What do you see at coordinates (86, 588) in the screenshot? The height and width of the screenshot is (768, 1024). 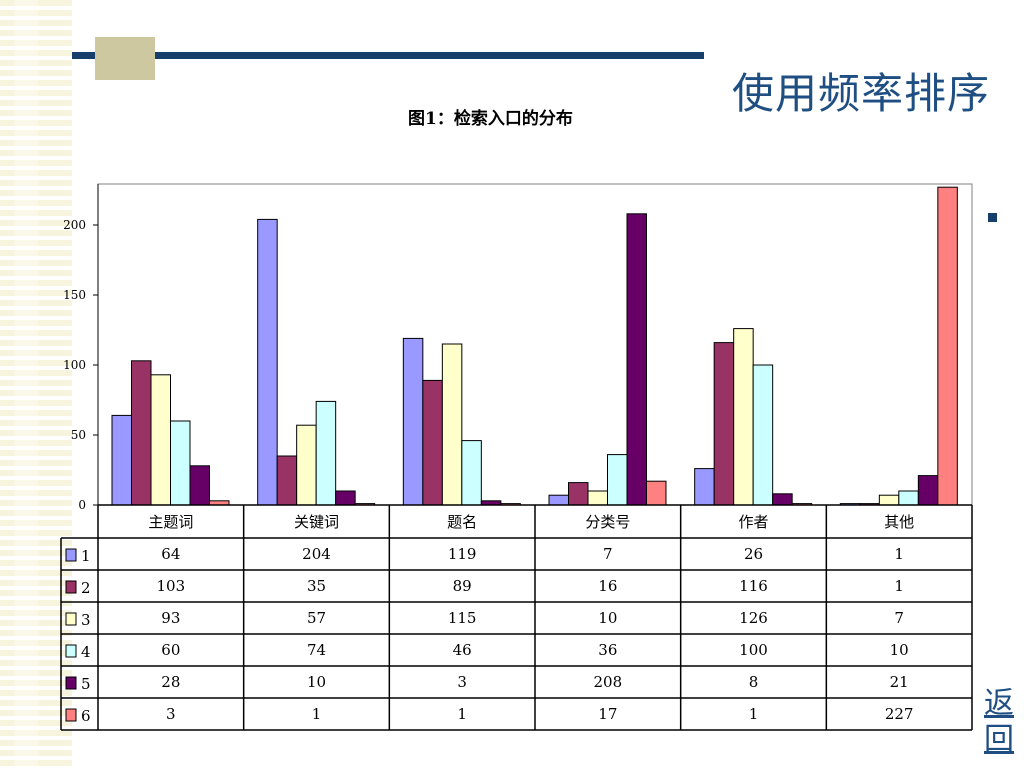 I see `legend-label: 2` at bounding box center [86, 588].